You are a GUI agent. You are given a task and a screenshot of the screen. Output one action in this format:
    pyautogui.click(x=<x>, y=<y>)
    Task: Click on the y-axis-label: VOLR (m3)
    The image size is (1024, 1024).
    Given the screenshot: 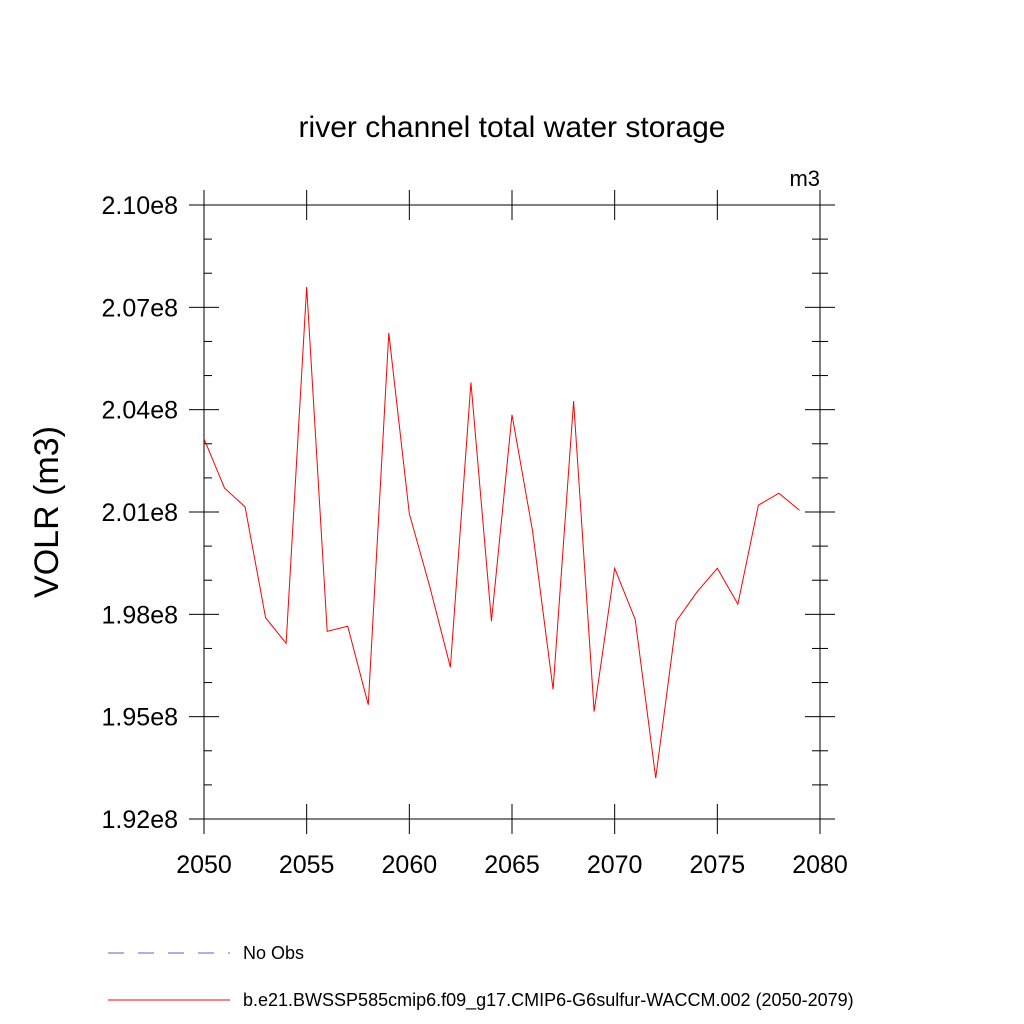 What is the action you would take?
    pyautogui.click(x=47, y=512)
    